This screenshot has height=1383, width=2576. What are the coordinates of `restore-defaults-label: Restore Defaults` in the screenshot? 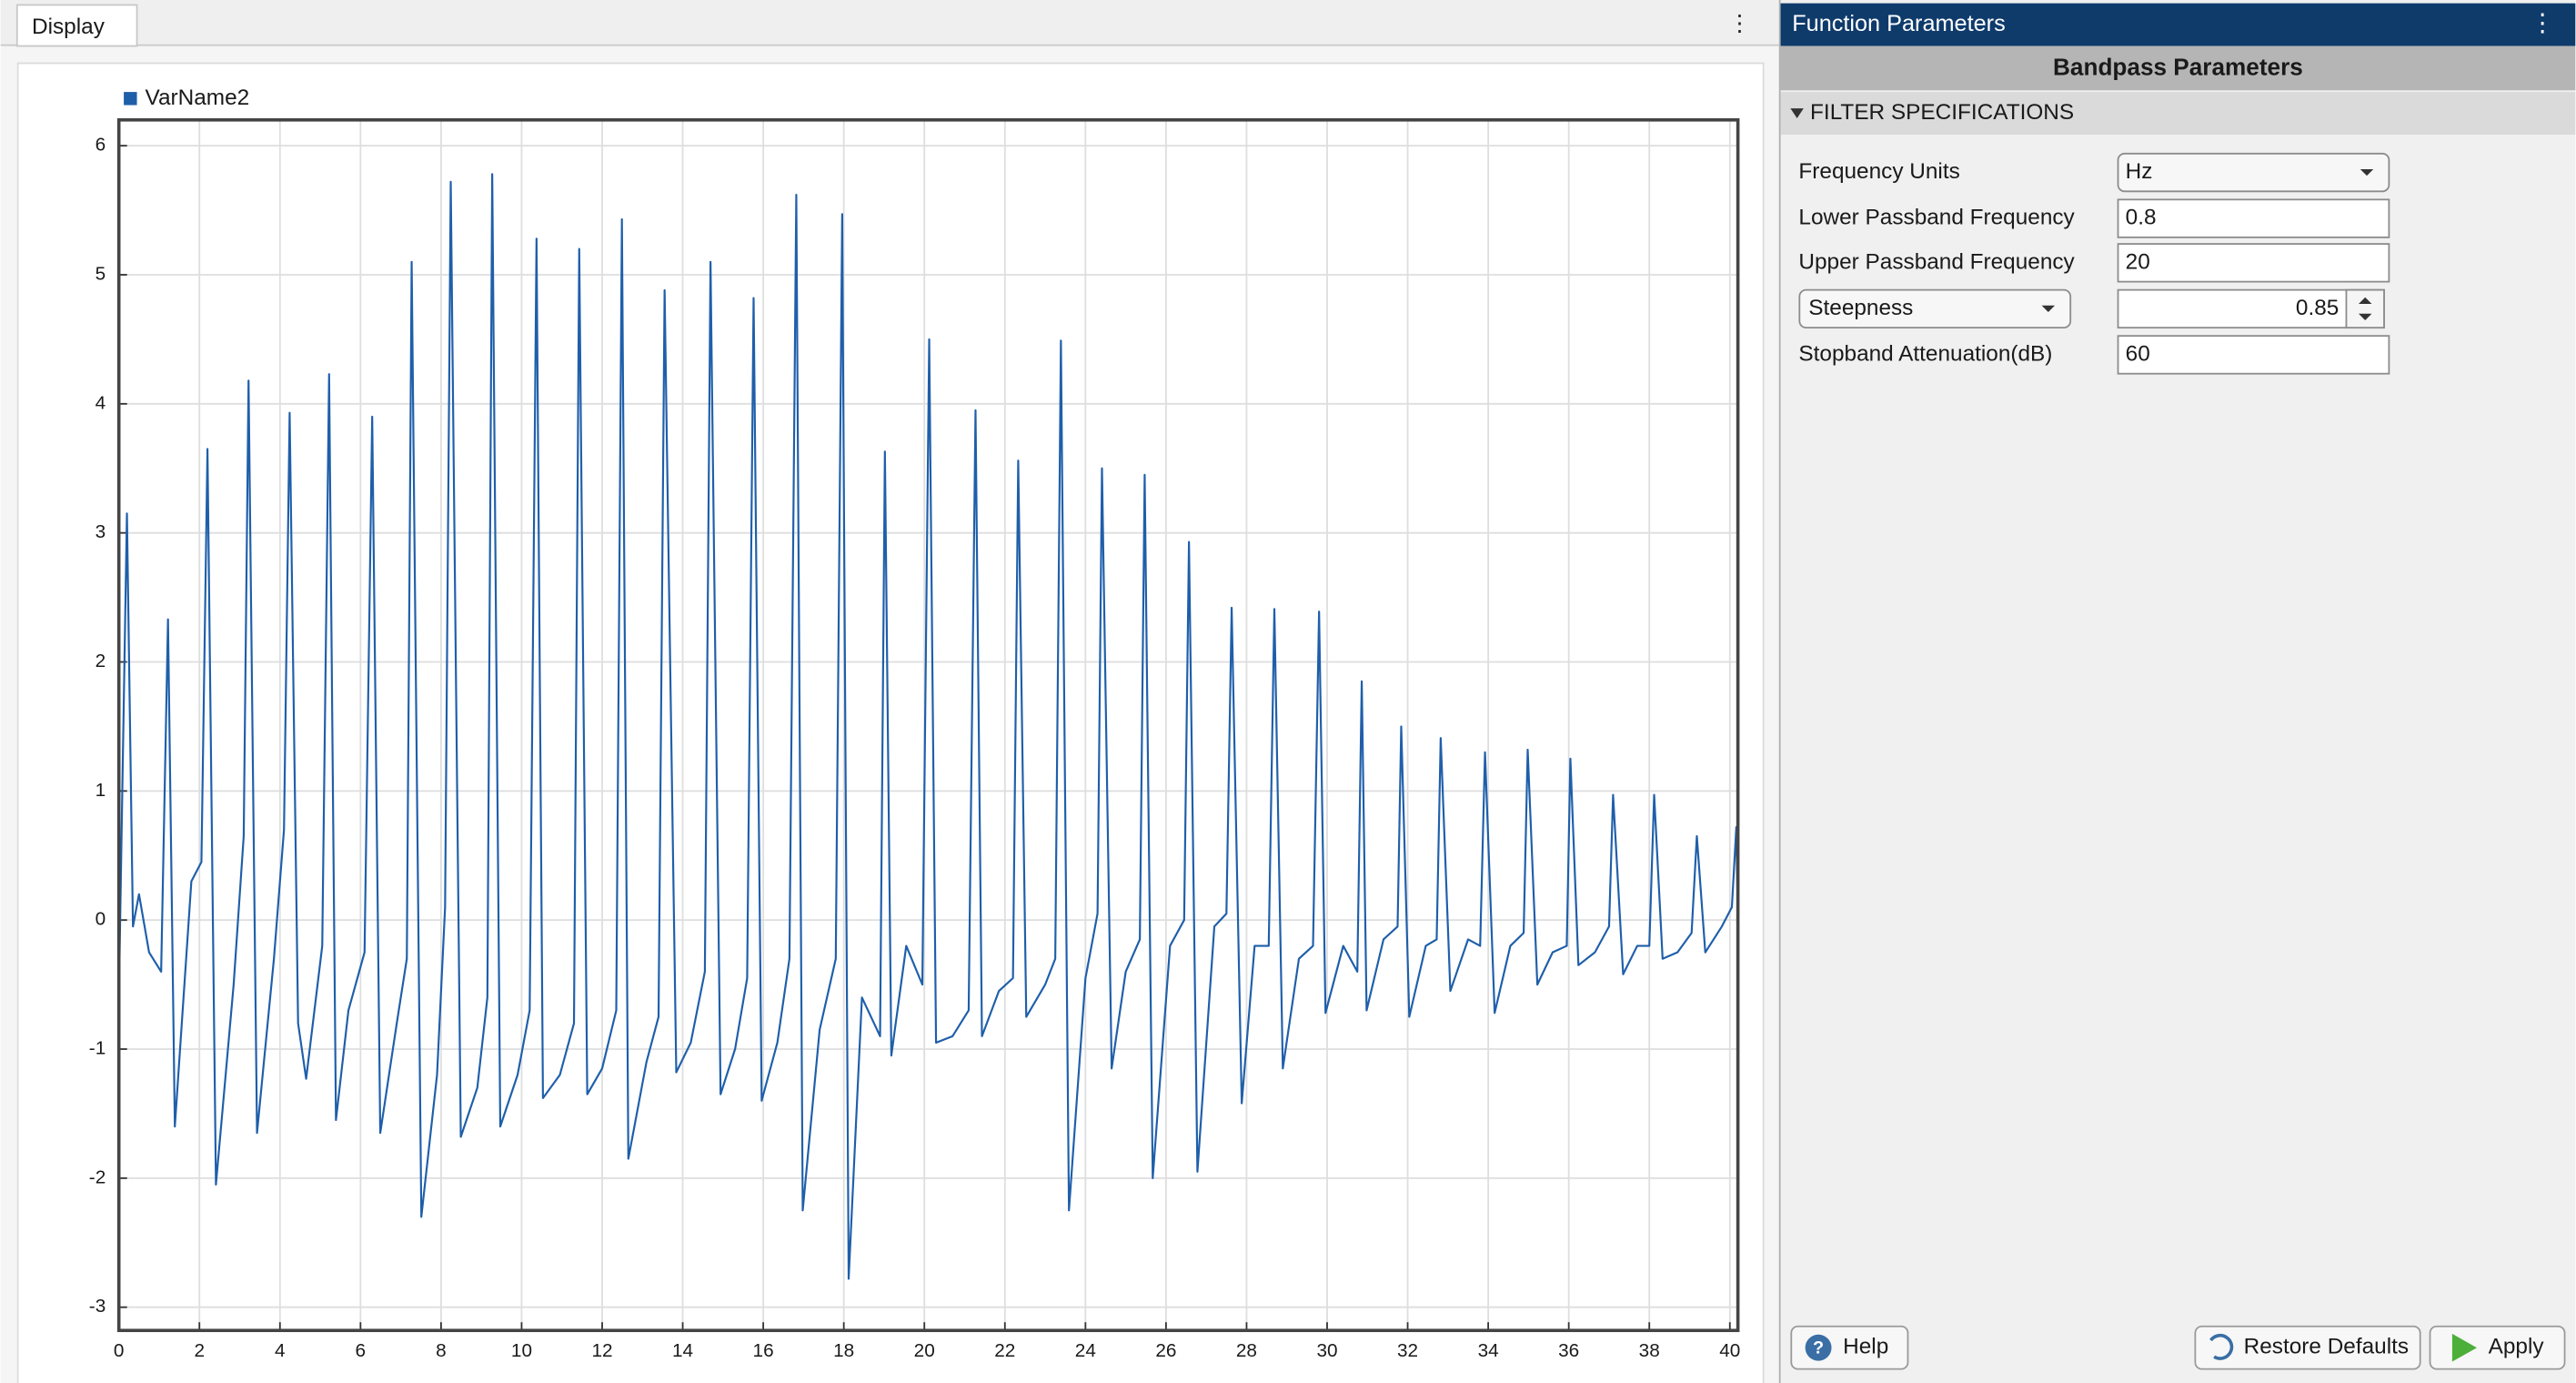 It's located at (2326, 1347).